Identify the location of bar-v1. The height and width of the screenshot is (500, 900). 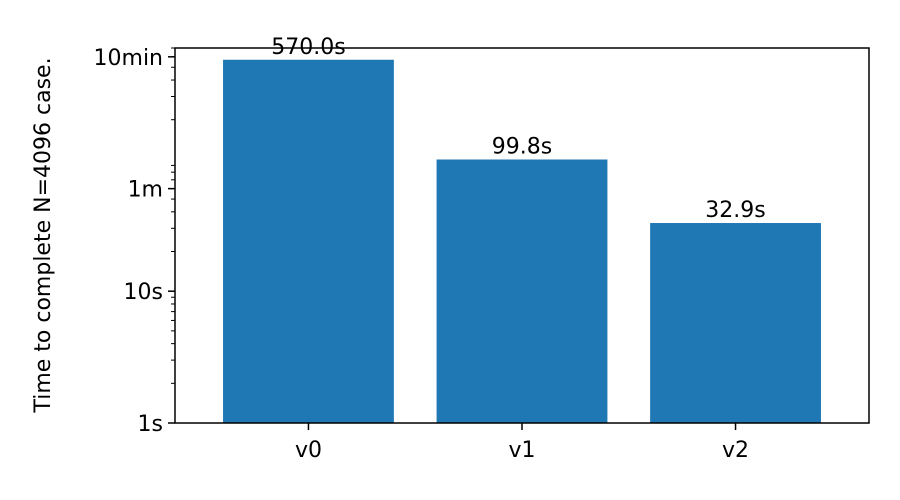
(522, 291).